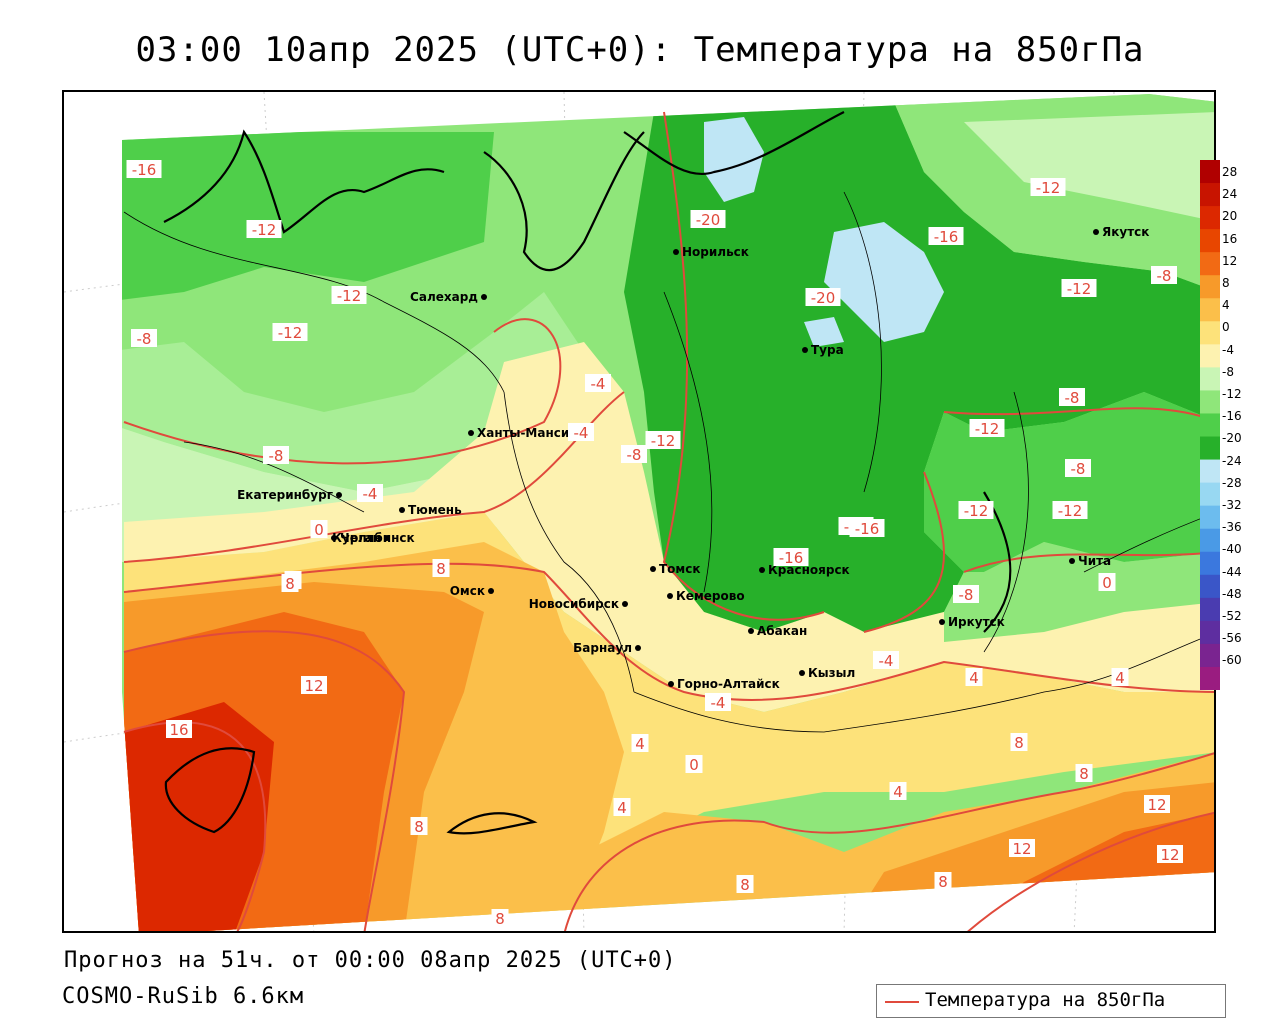 Image resolution: width=1280 pixels, height=1024 pixels. I want to click on city-label: Горно-Алтайск, so click(728, 684).